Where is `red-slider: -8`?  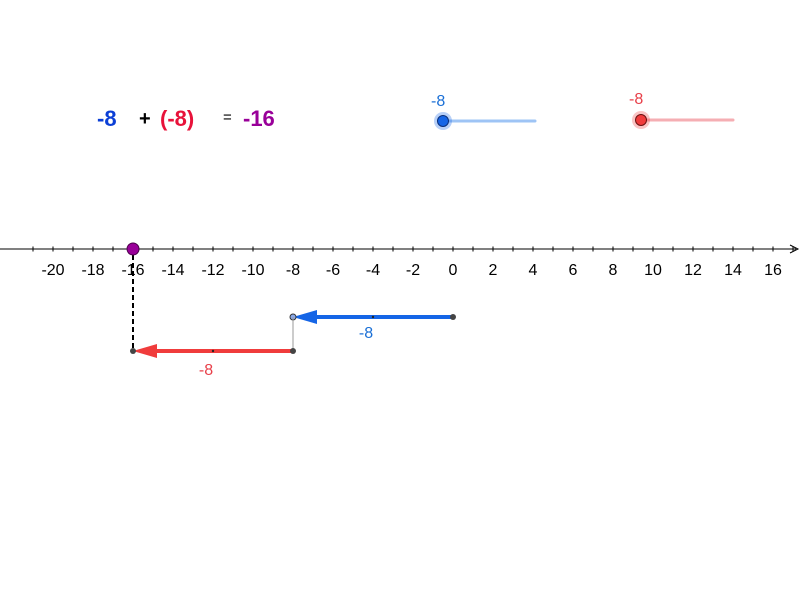
red-slider: -8 is located at coordinates (682, 110).